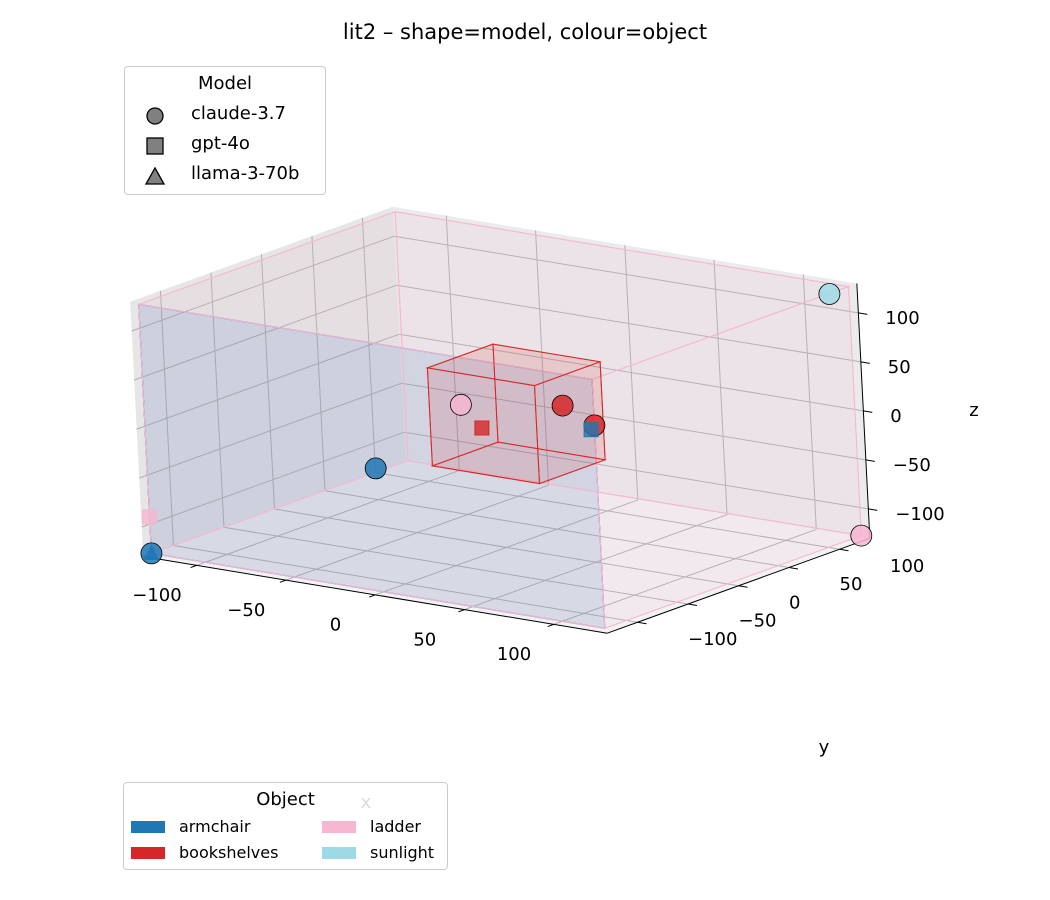  I want to click on legend-label-armchair: armchair, so click(215, 826).